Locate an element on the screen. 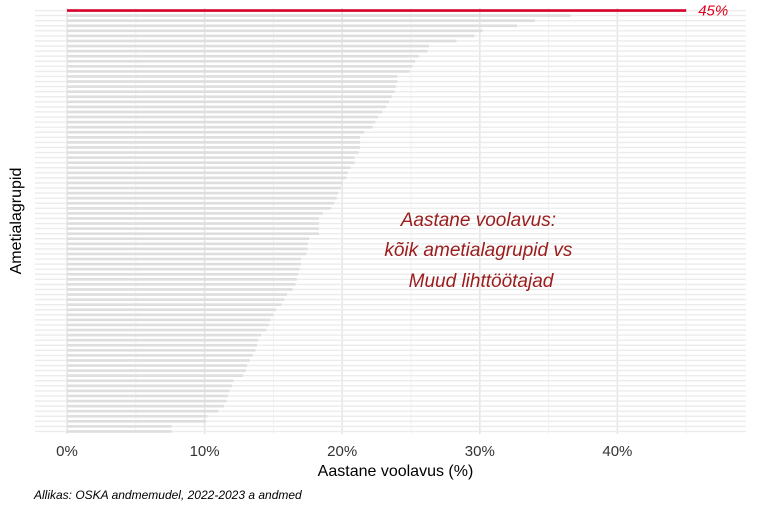  highlight-bar is located at coordinates (377, 10).